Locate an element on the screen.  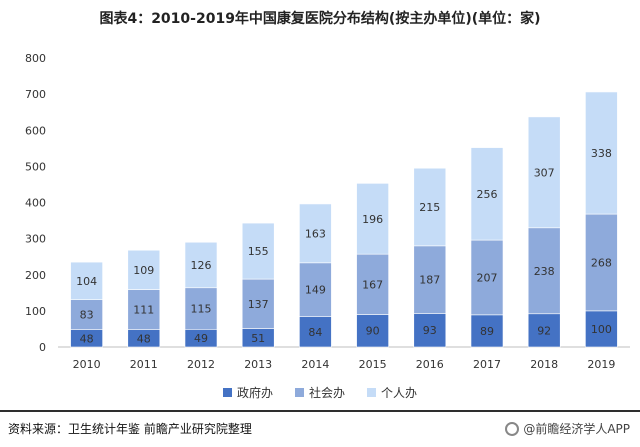
bar-value-label: 89 is located at coordinates (487, 331).